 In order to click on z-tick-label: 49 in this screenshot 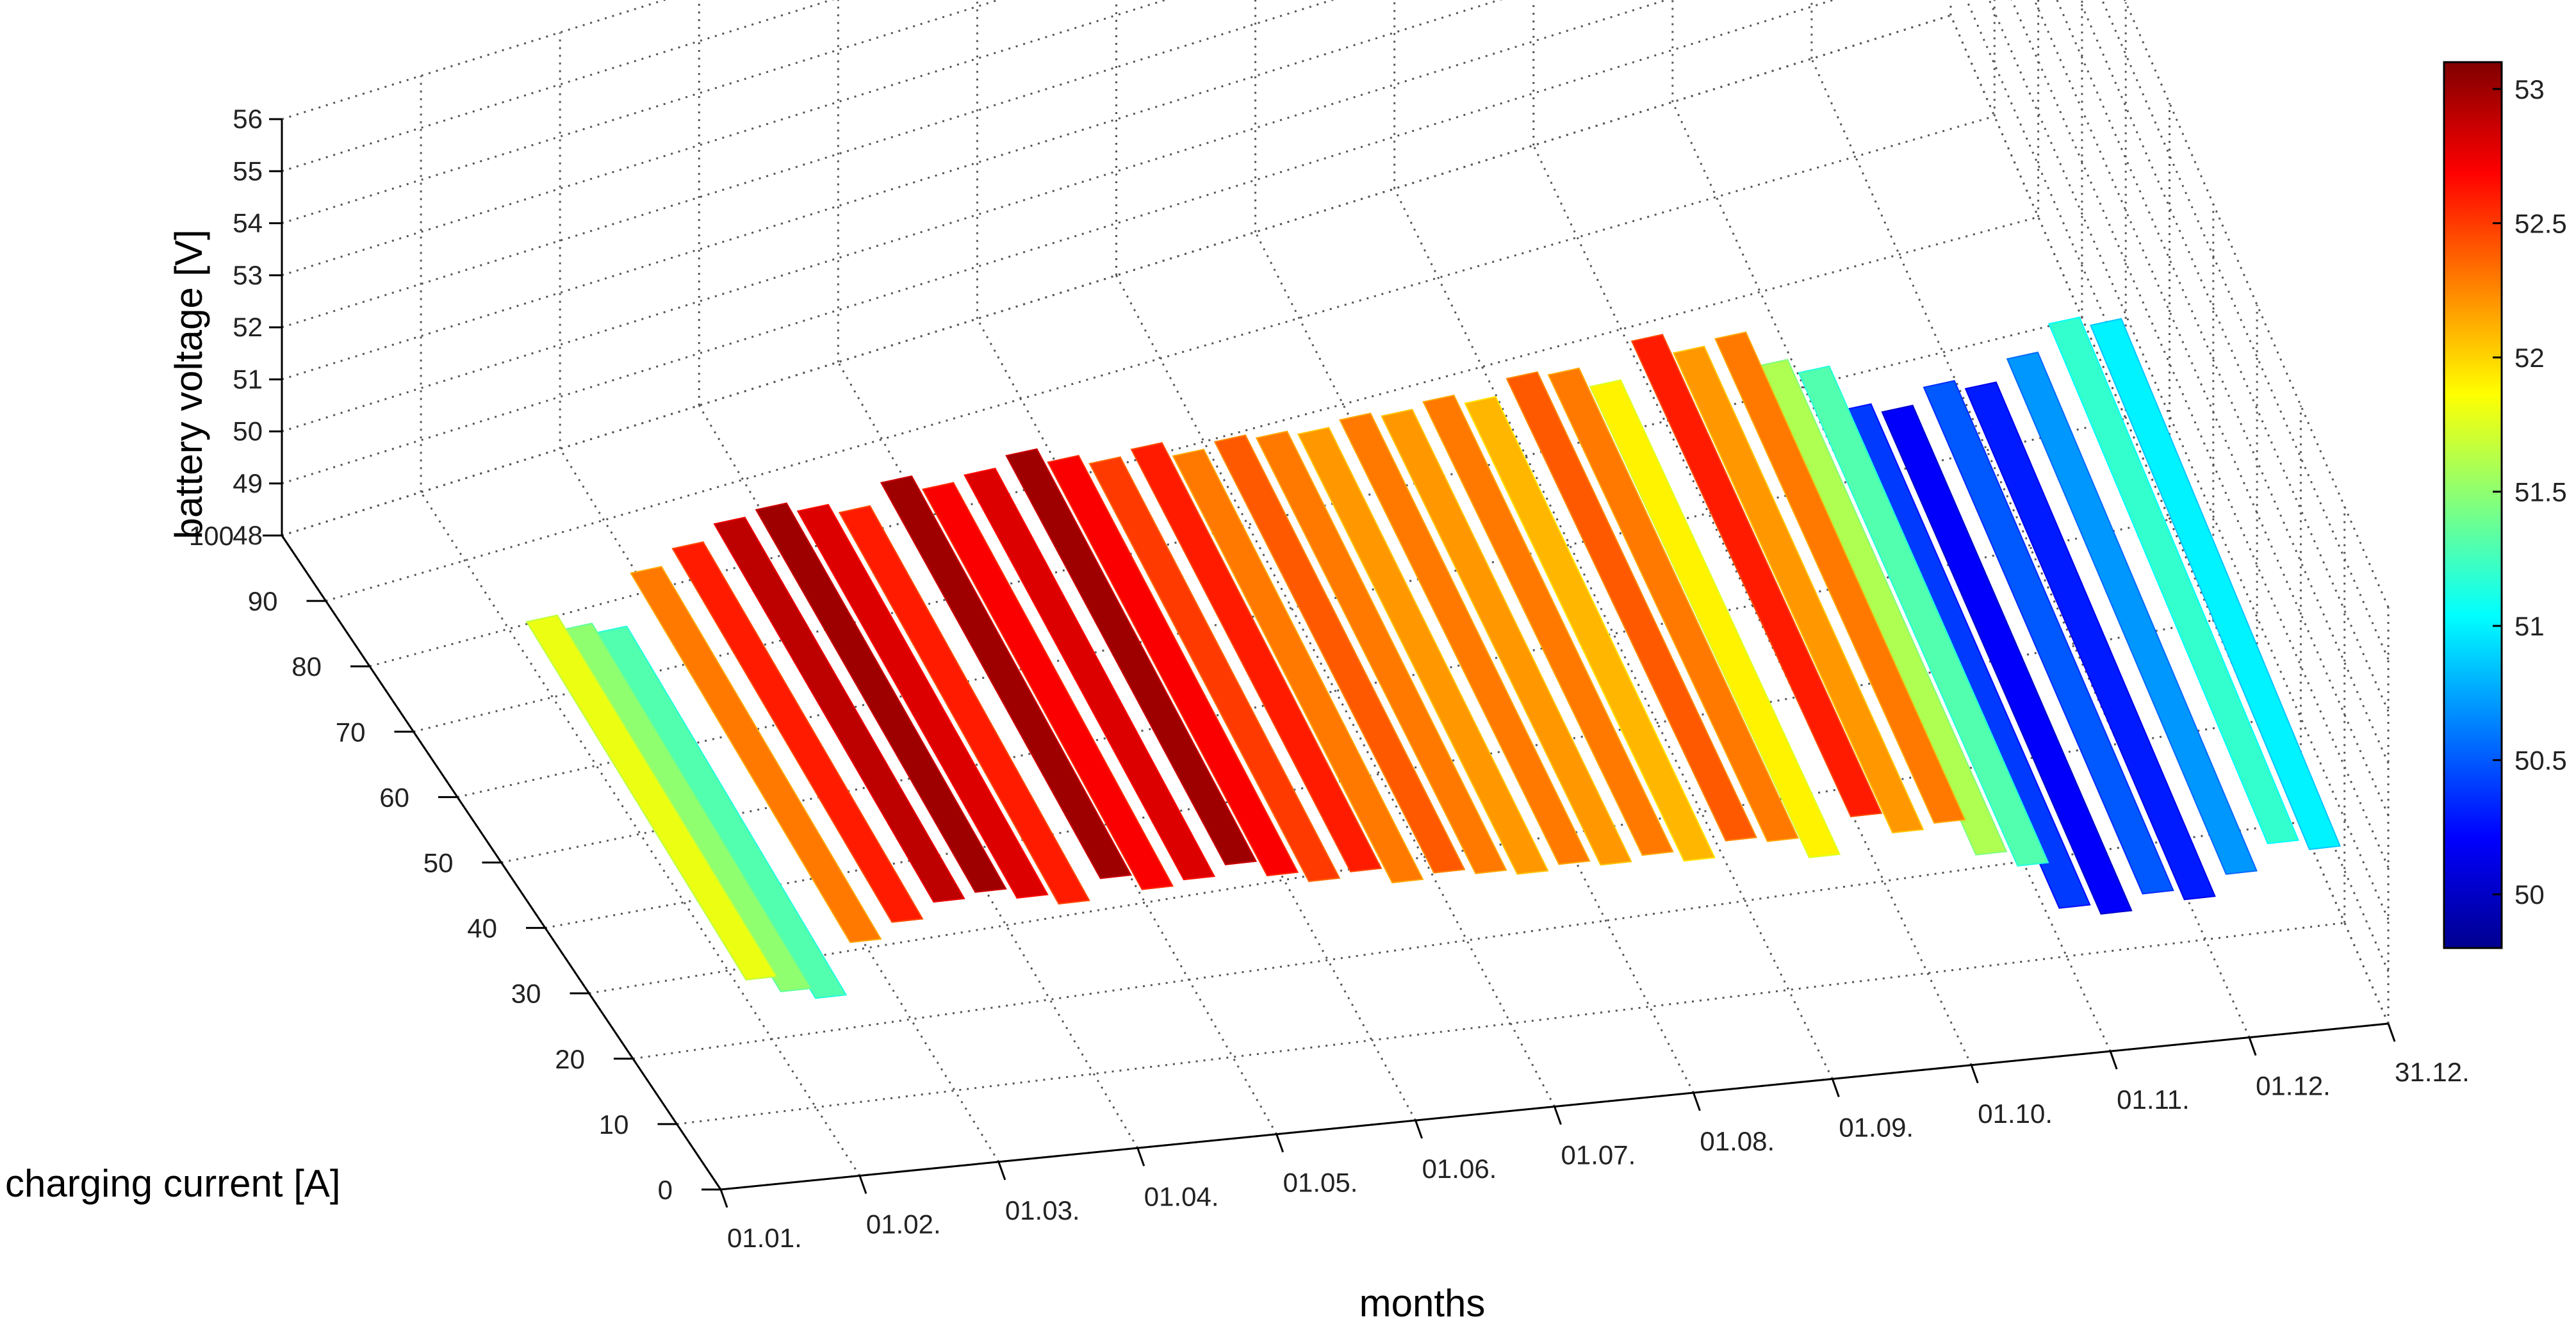, I will do `click(248, 483)`.